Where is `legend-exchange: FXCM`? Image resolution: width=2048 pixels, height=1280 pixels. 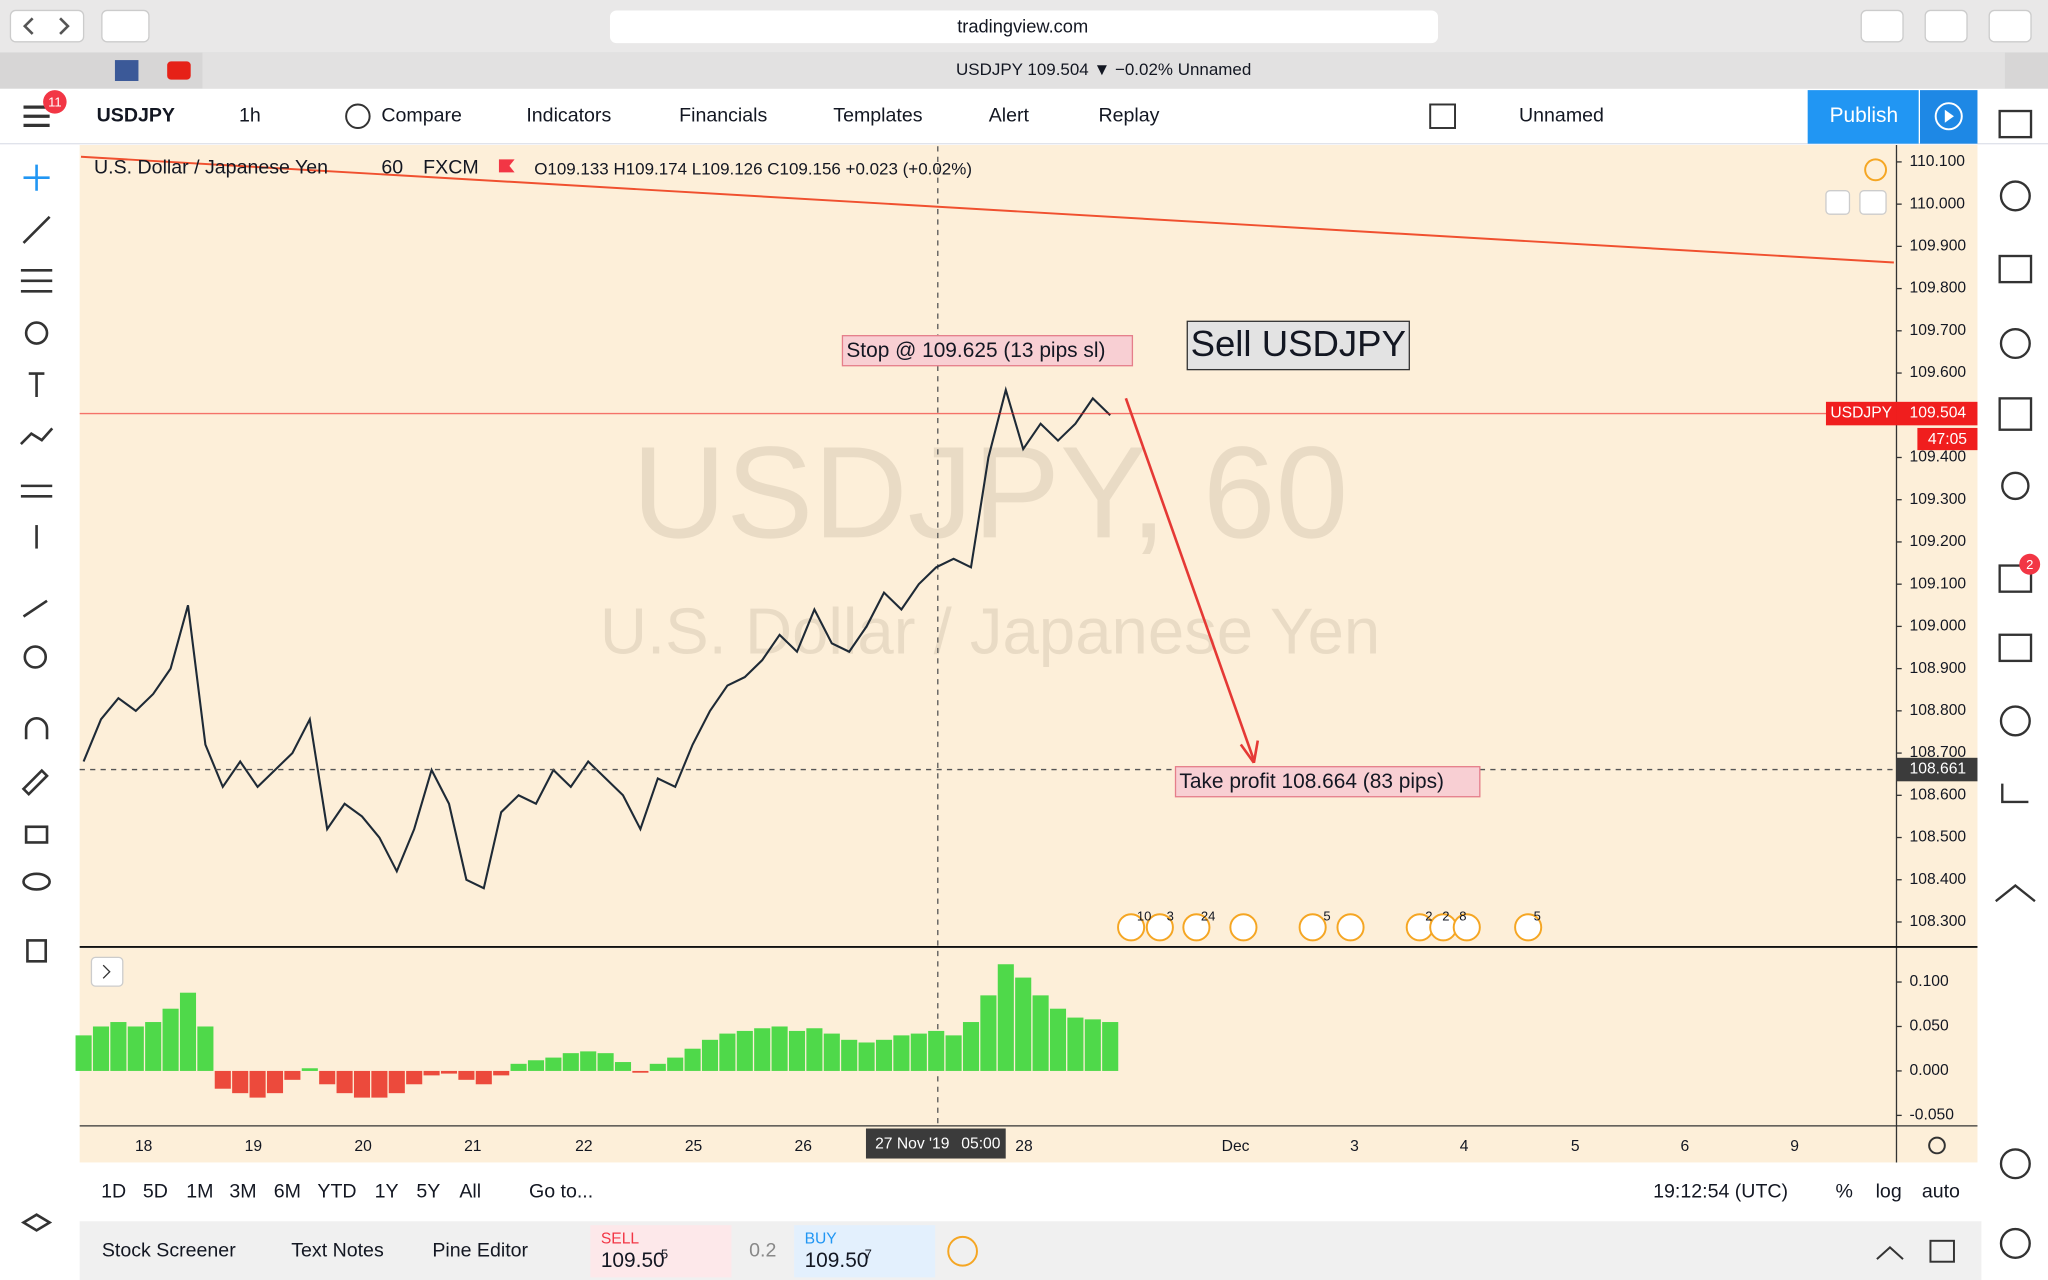 legend-exchange: FXCM is located at coordinates (450, 168).